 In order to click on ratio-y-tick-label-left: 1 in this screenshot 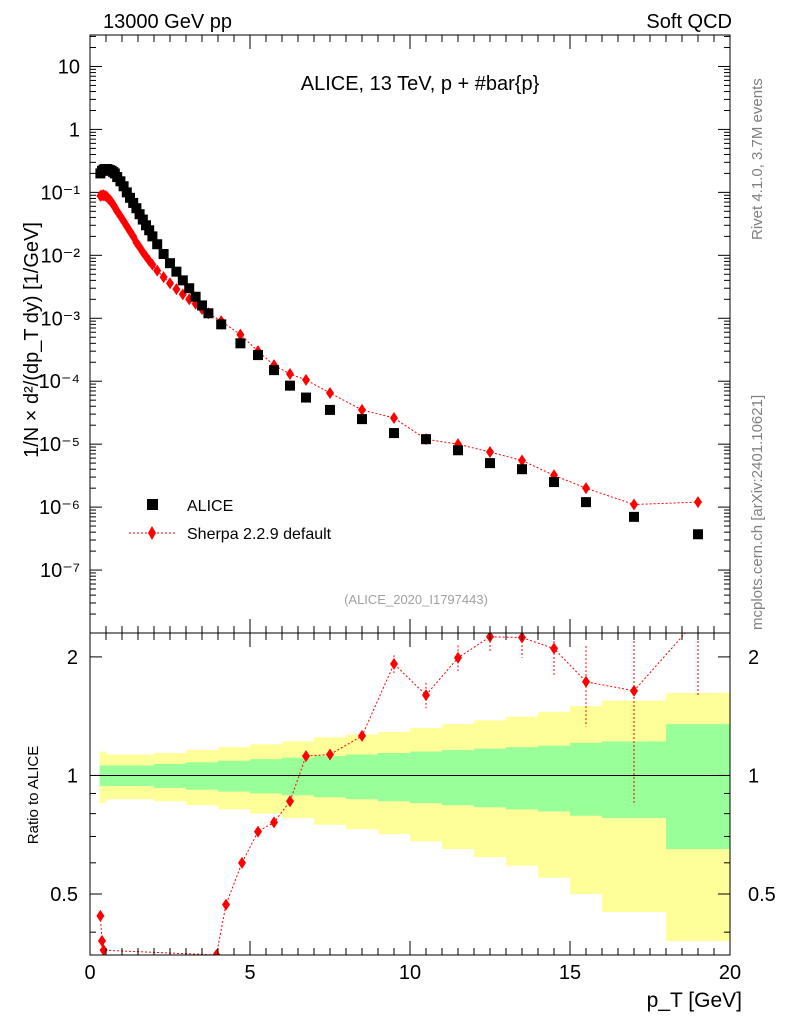, I will do `click(72, 776)`.